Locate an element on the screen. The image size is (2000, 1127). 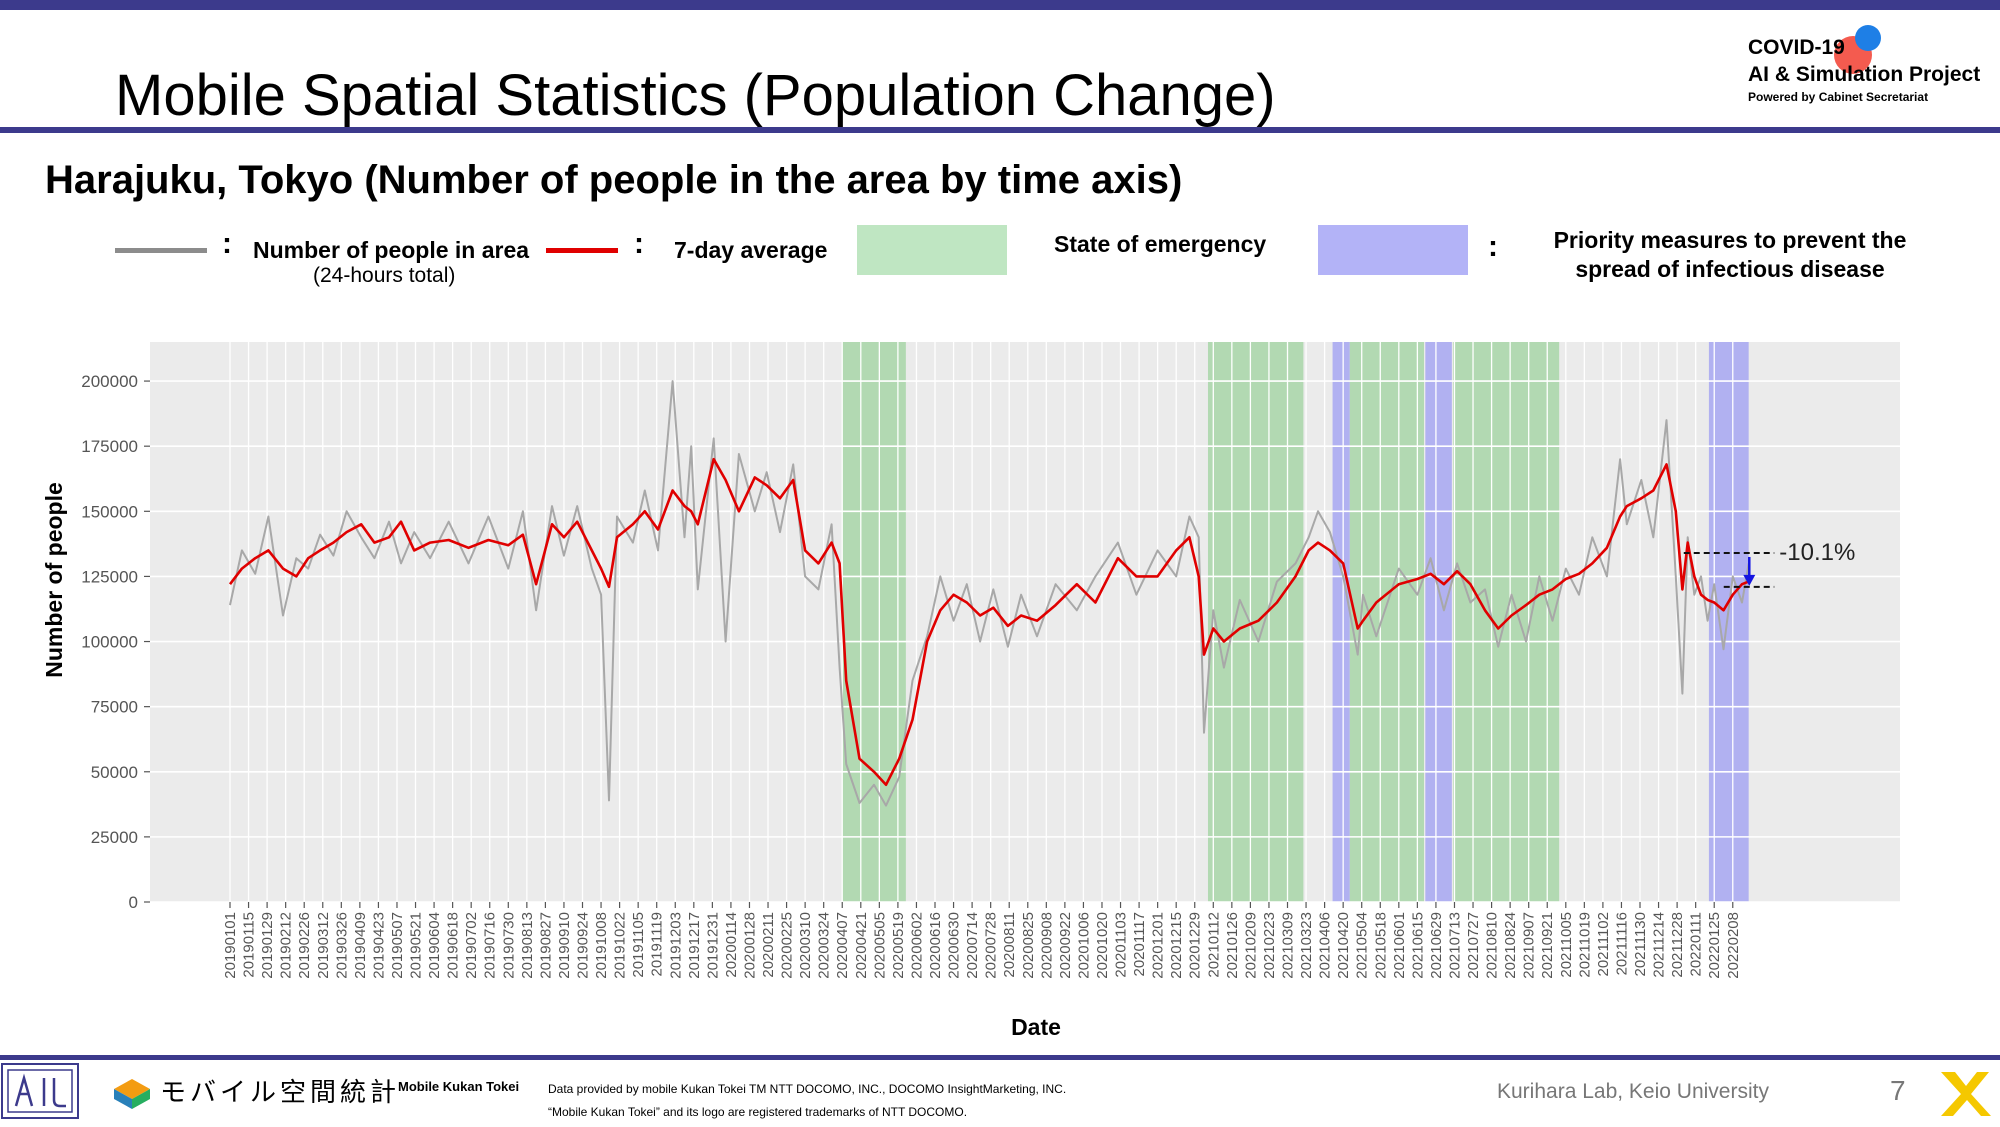
x-tick-label: 20210406 is located at coordinates (1325, 945).